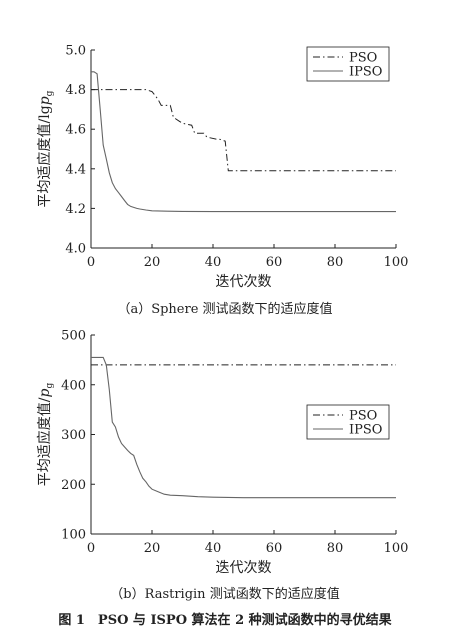 This screenshot has height=635, width=451. What do you see at coordinates (224, 594) in the screenshot?
I see `chart-caption: （b）Rastrigin 测试函数下的适应度值` at bounding box center [224, 594].